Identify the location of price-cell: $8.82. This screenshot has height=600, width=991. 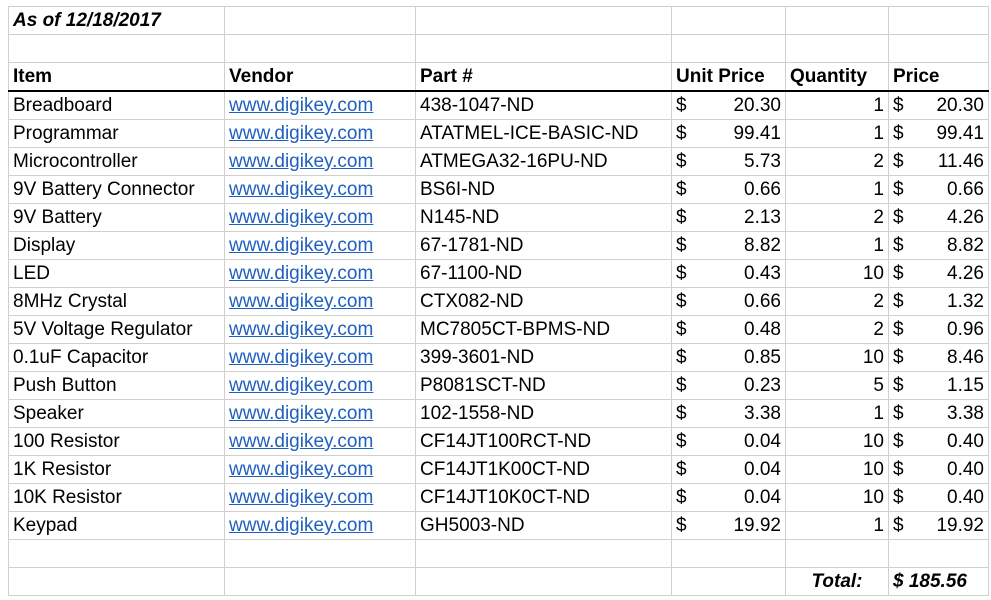
(938, 245).